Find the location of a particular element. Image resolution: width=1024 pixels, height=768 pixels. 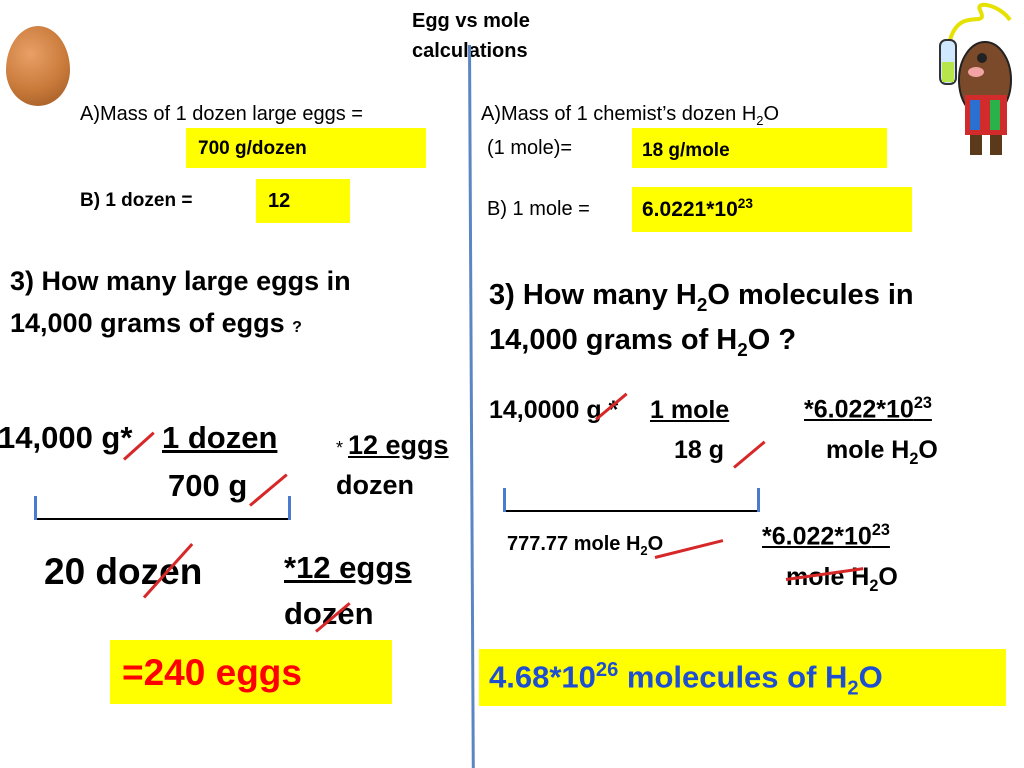

right-moles-a: 777.77 mole H is located at coordinates (574, 544).